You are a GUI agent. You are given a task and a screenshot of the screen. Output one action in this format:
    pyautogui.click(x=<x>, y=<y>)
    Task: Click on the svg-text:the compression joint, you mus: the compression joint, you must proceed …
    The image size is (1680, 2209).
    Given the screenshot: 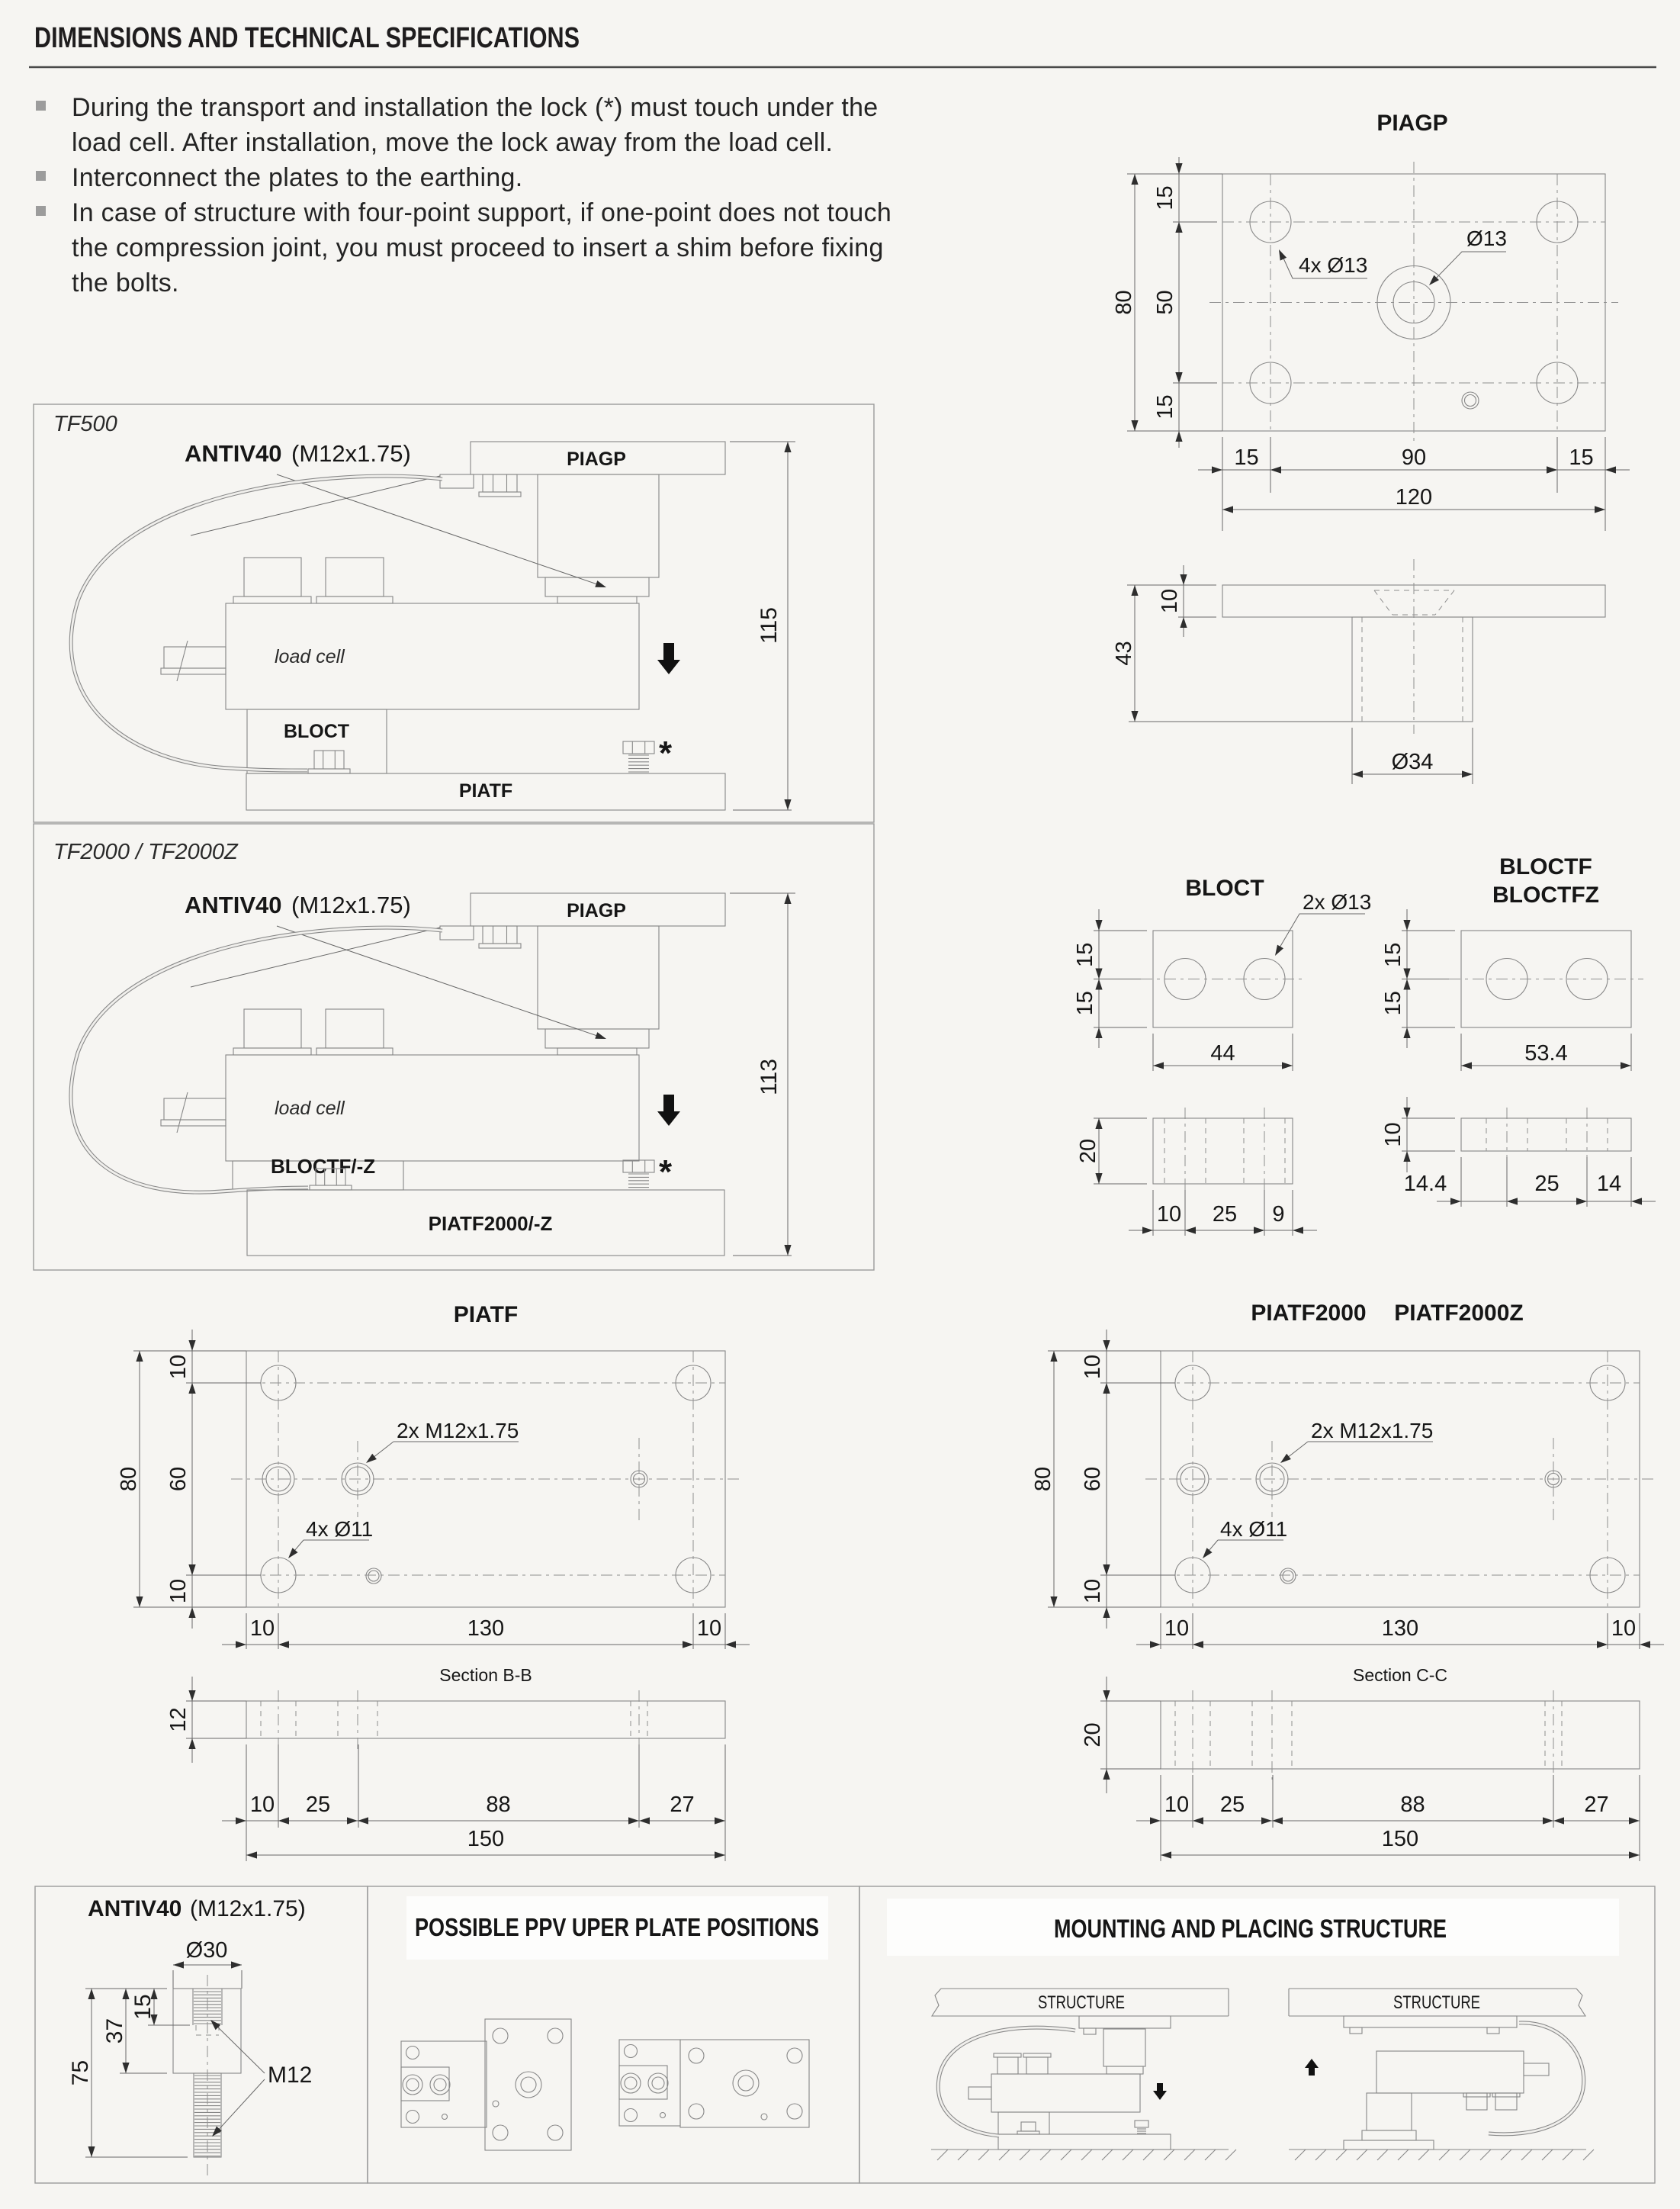 What is the action you would take?
    pyautogui.click(x=478, y=247)
    